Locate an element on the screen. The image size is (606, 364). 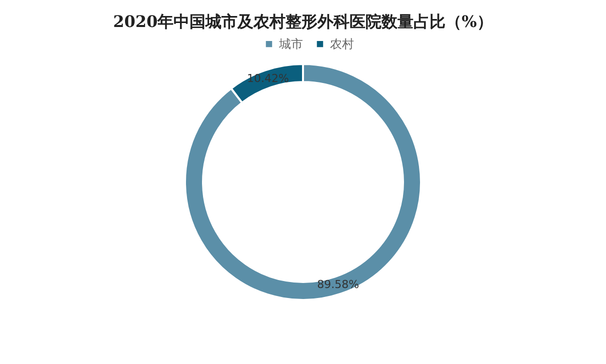
data-label: 89.58% is located at coordinates (338, 285).